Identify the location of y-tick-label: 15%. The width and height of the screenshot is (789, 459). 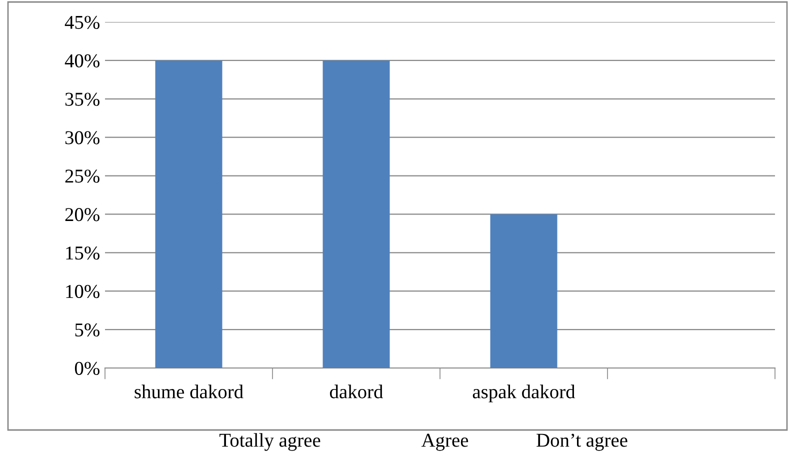
(83, 253).